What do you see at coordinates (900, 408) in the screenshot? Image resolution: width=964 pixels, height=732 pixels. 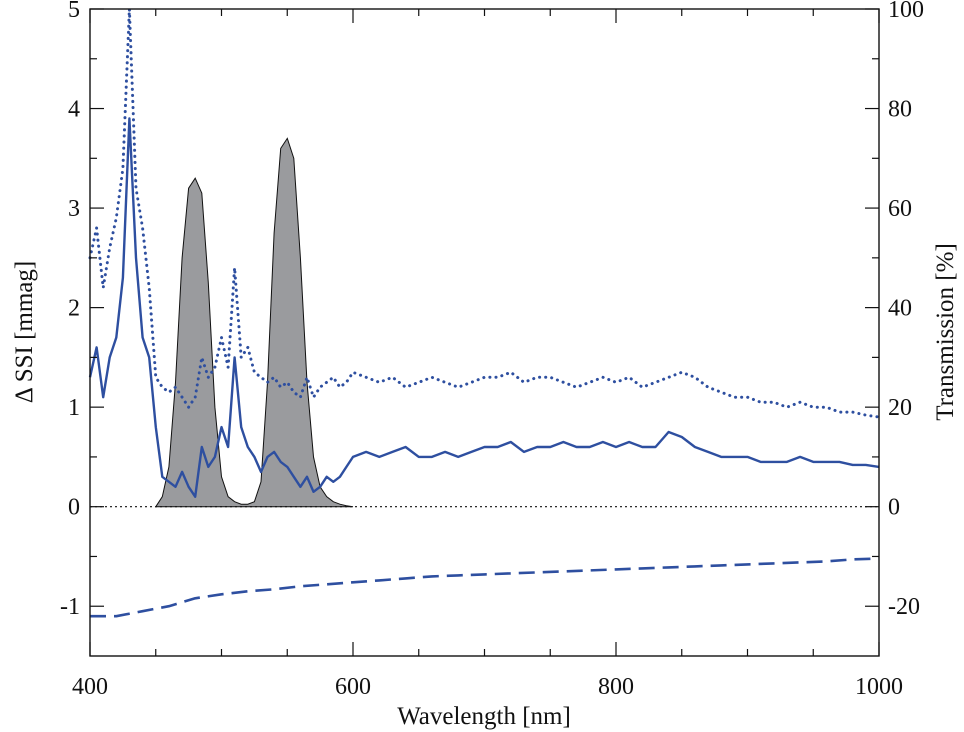 I see `y-right-tick-label: 20` at bounding box center [900, 408].